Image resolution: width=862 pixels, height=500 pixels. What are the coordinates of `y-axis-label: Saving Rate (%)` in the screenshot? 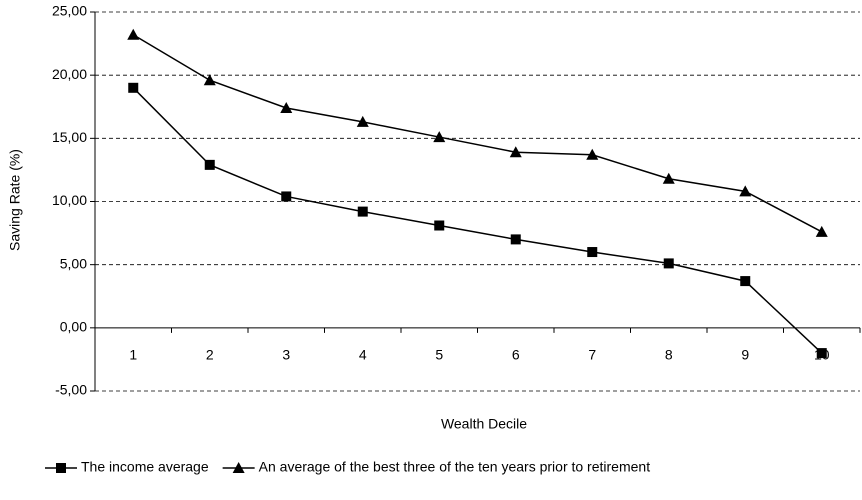 It's located at (15, 200).